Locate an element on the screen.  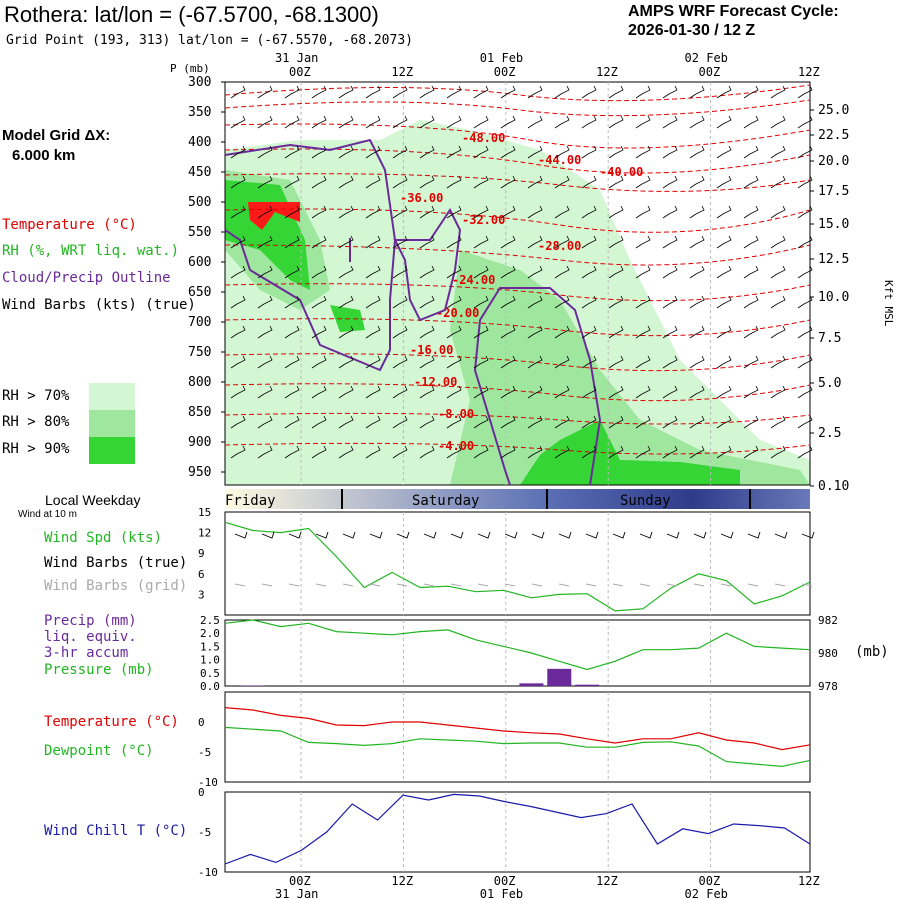
weekday-label: Friday is located at coordinates (250, 501).